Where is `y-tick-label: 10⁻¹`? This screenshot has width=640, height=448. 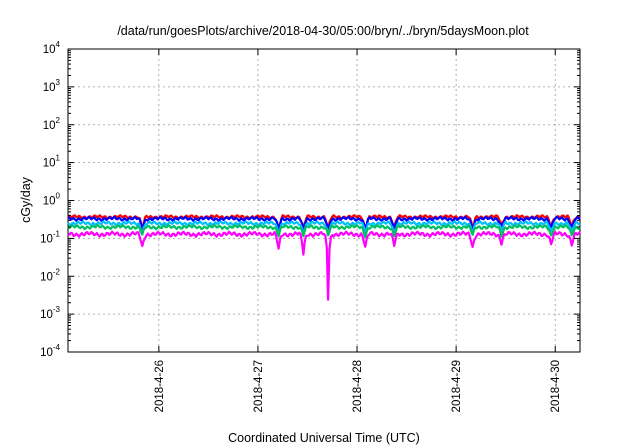
y-tick-label: 10⁻¹ is located at coordinates (50, 237).